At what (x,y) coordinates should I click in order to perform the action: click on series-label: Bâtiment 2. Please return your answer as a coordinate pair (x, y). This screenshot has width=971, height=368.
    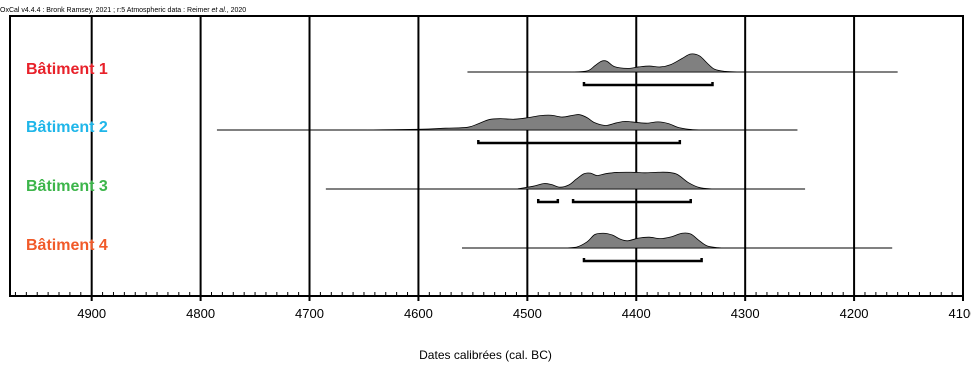
    Looking at the image, I should click on (67, 127).